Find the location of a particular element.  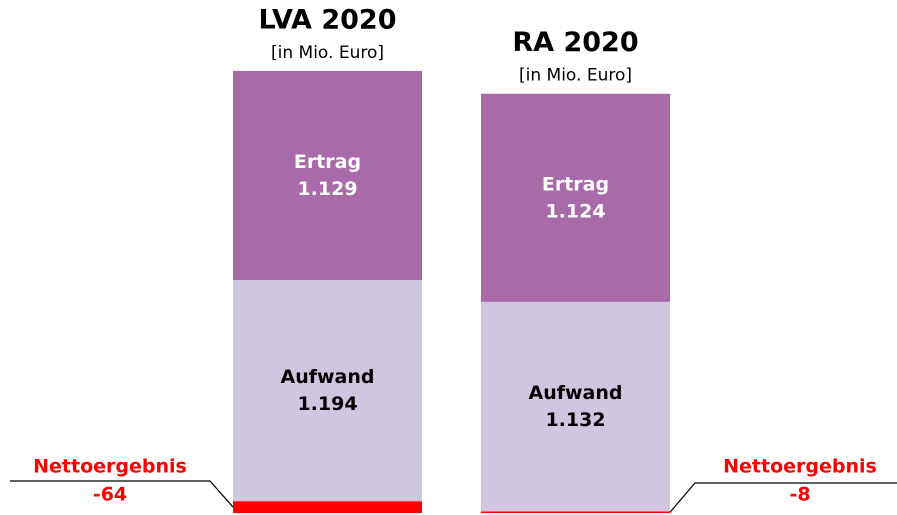

segment-value: 1.124 is located at coordinates (575, 211).